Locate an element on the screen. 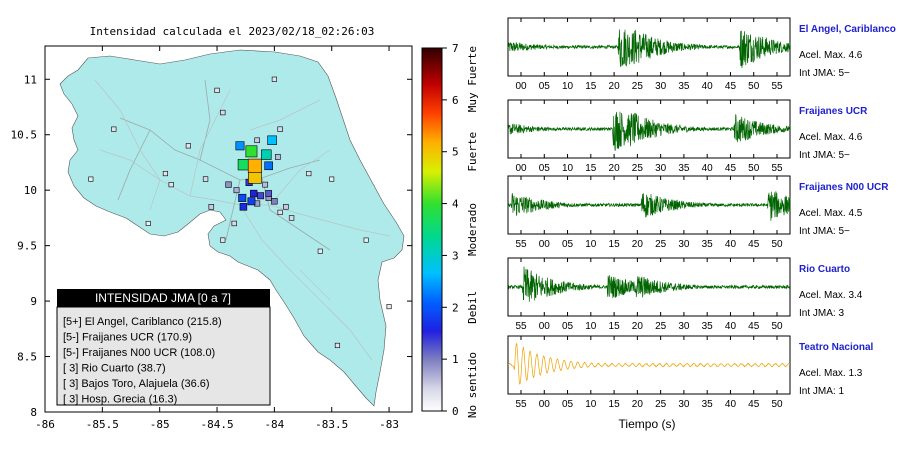 The height and width of the screenshot is (460, 910). colorbar-labels: No sentido Debil Moderado Fuerte Muy Fuerte is located at coordinates (472, 232).